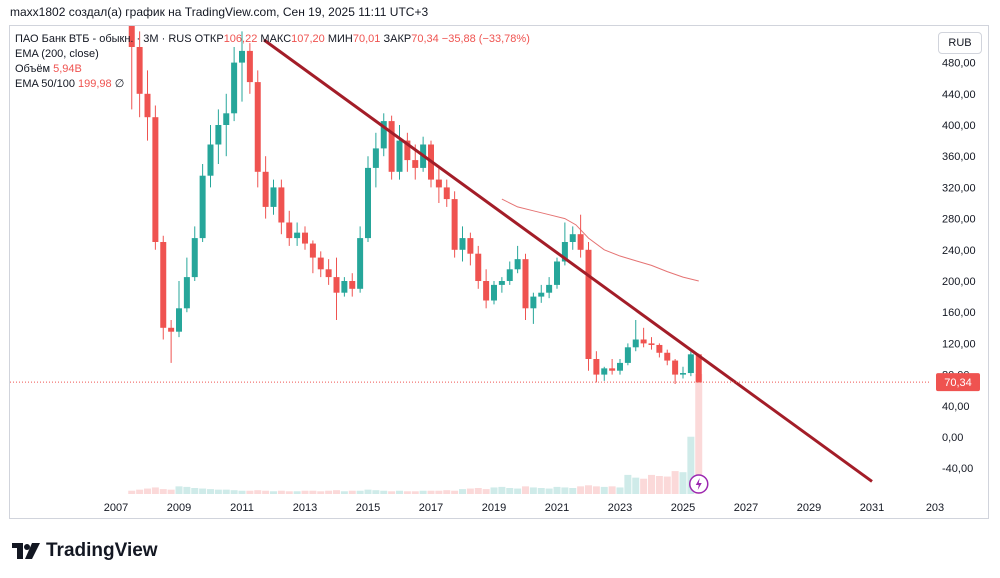 The height and width of the screenshot is (578, 1000). What do you see at coordinates (494, 508) in the screenshot?
I see `x-tick-label: 2019` at bounding box center [494, 508].